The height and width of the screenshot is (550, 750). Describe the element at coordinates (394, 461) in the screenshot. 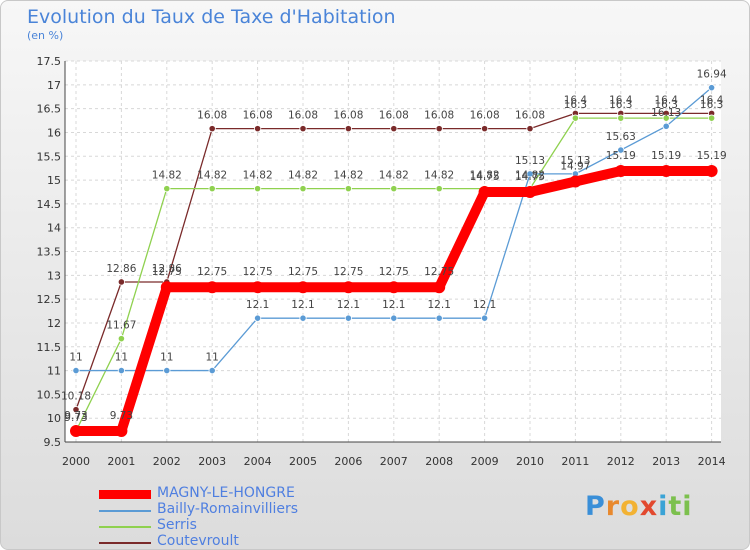

I see `x-tick-label: 2007` at that location.